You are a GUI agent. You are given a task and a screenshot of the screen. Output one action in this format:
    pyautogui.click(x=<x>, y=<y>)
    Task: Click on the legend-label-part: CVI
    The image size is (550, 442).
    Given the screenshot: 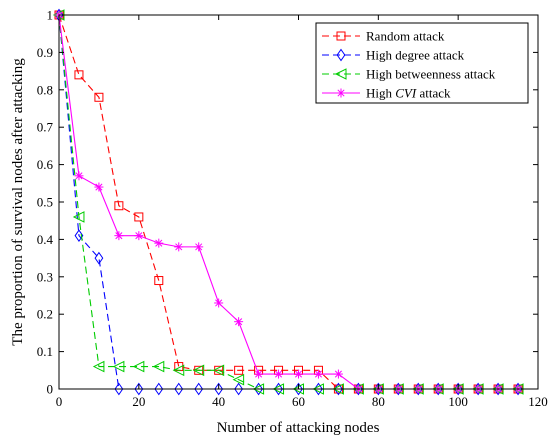 What is the action you would take?
    pyautogui.click(x=406, y=93)
    